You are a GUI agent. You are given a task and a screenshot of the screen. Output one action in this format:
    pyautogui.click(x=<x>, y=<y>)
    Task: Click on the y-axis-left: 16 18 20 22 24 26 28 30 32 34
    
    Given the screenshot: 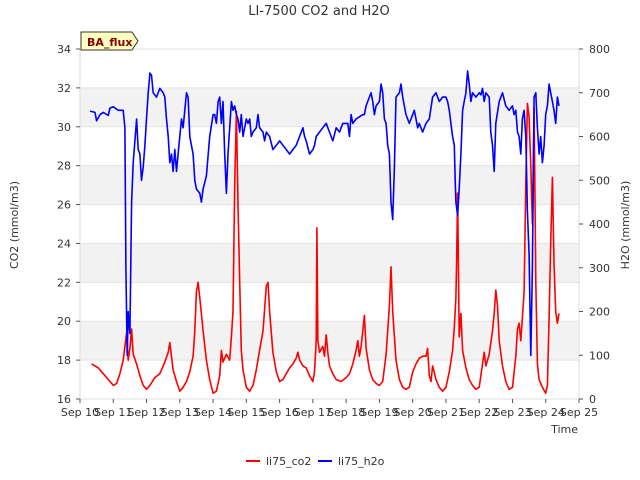 What is the action you would take?
    pyautogui.click(x=68, y=224)
    